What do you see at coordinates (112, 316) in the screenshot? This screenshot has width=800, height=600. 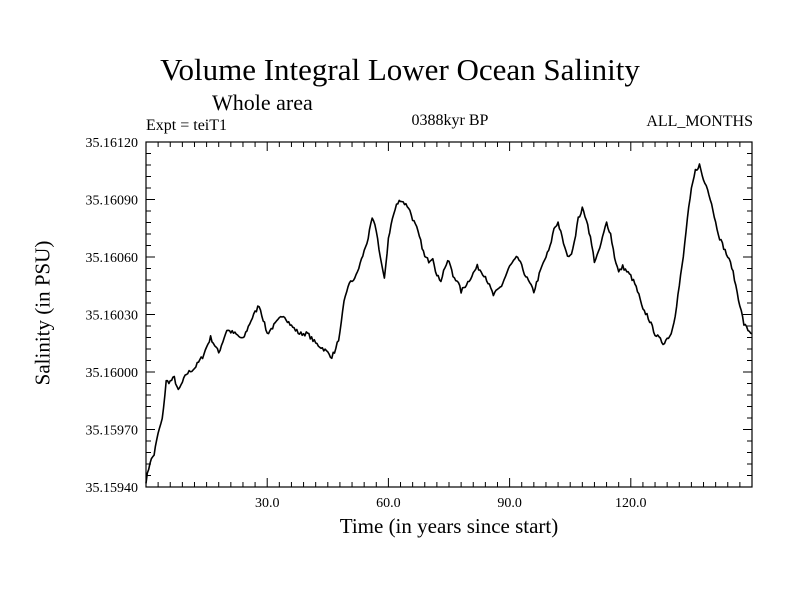 I see `y-tick-label: 35.16030` at bounding box center [112, 316].